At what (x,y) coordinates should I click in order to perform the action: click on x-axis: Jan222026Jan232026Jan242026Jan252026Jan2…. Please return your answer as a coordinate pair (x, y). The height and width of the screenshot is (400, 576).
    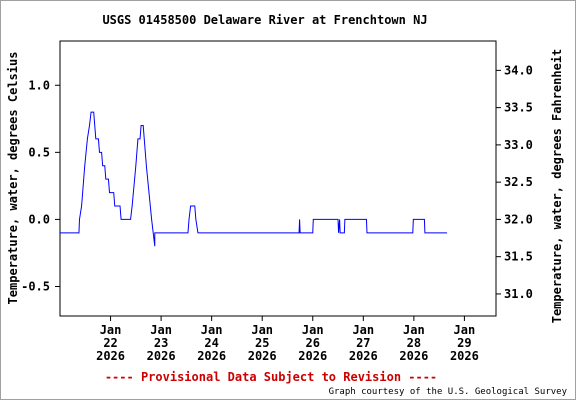
    Looking at the image, I should click on (287, 339).